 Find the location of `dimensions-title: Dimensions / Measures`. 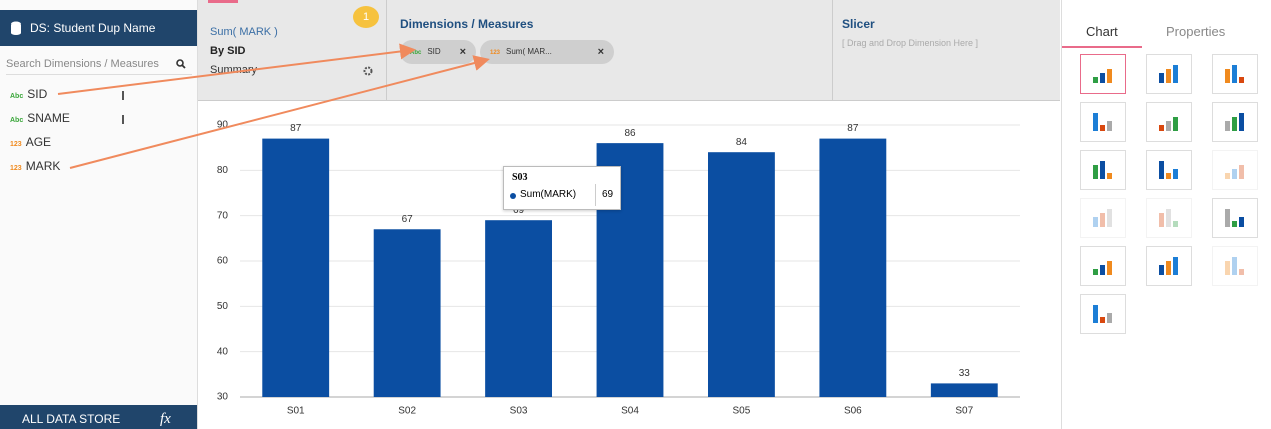

dimensions-title: Dimensions / Measures is located at coordinates (467, 24).